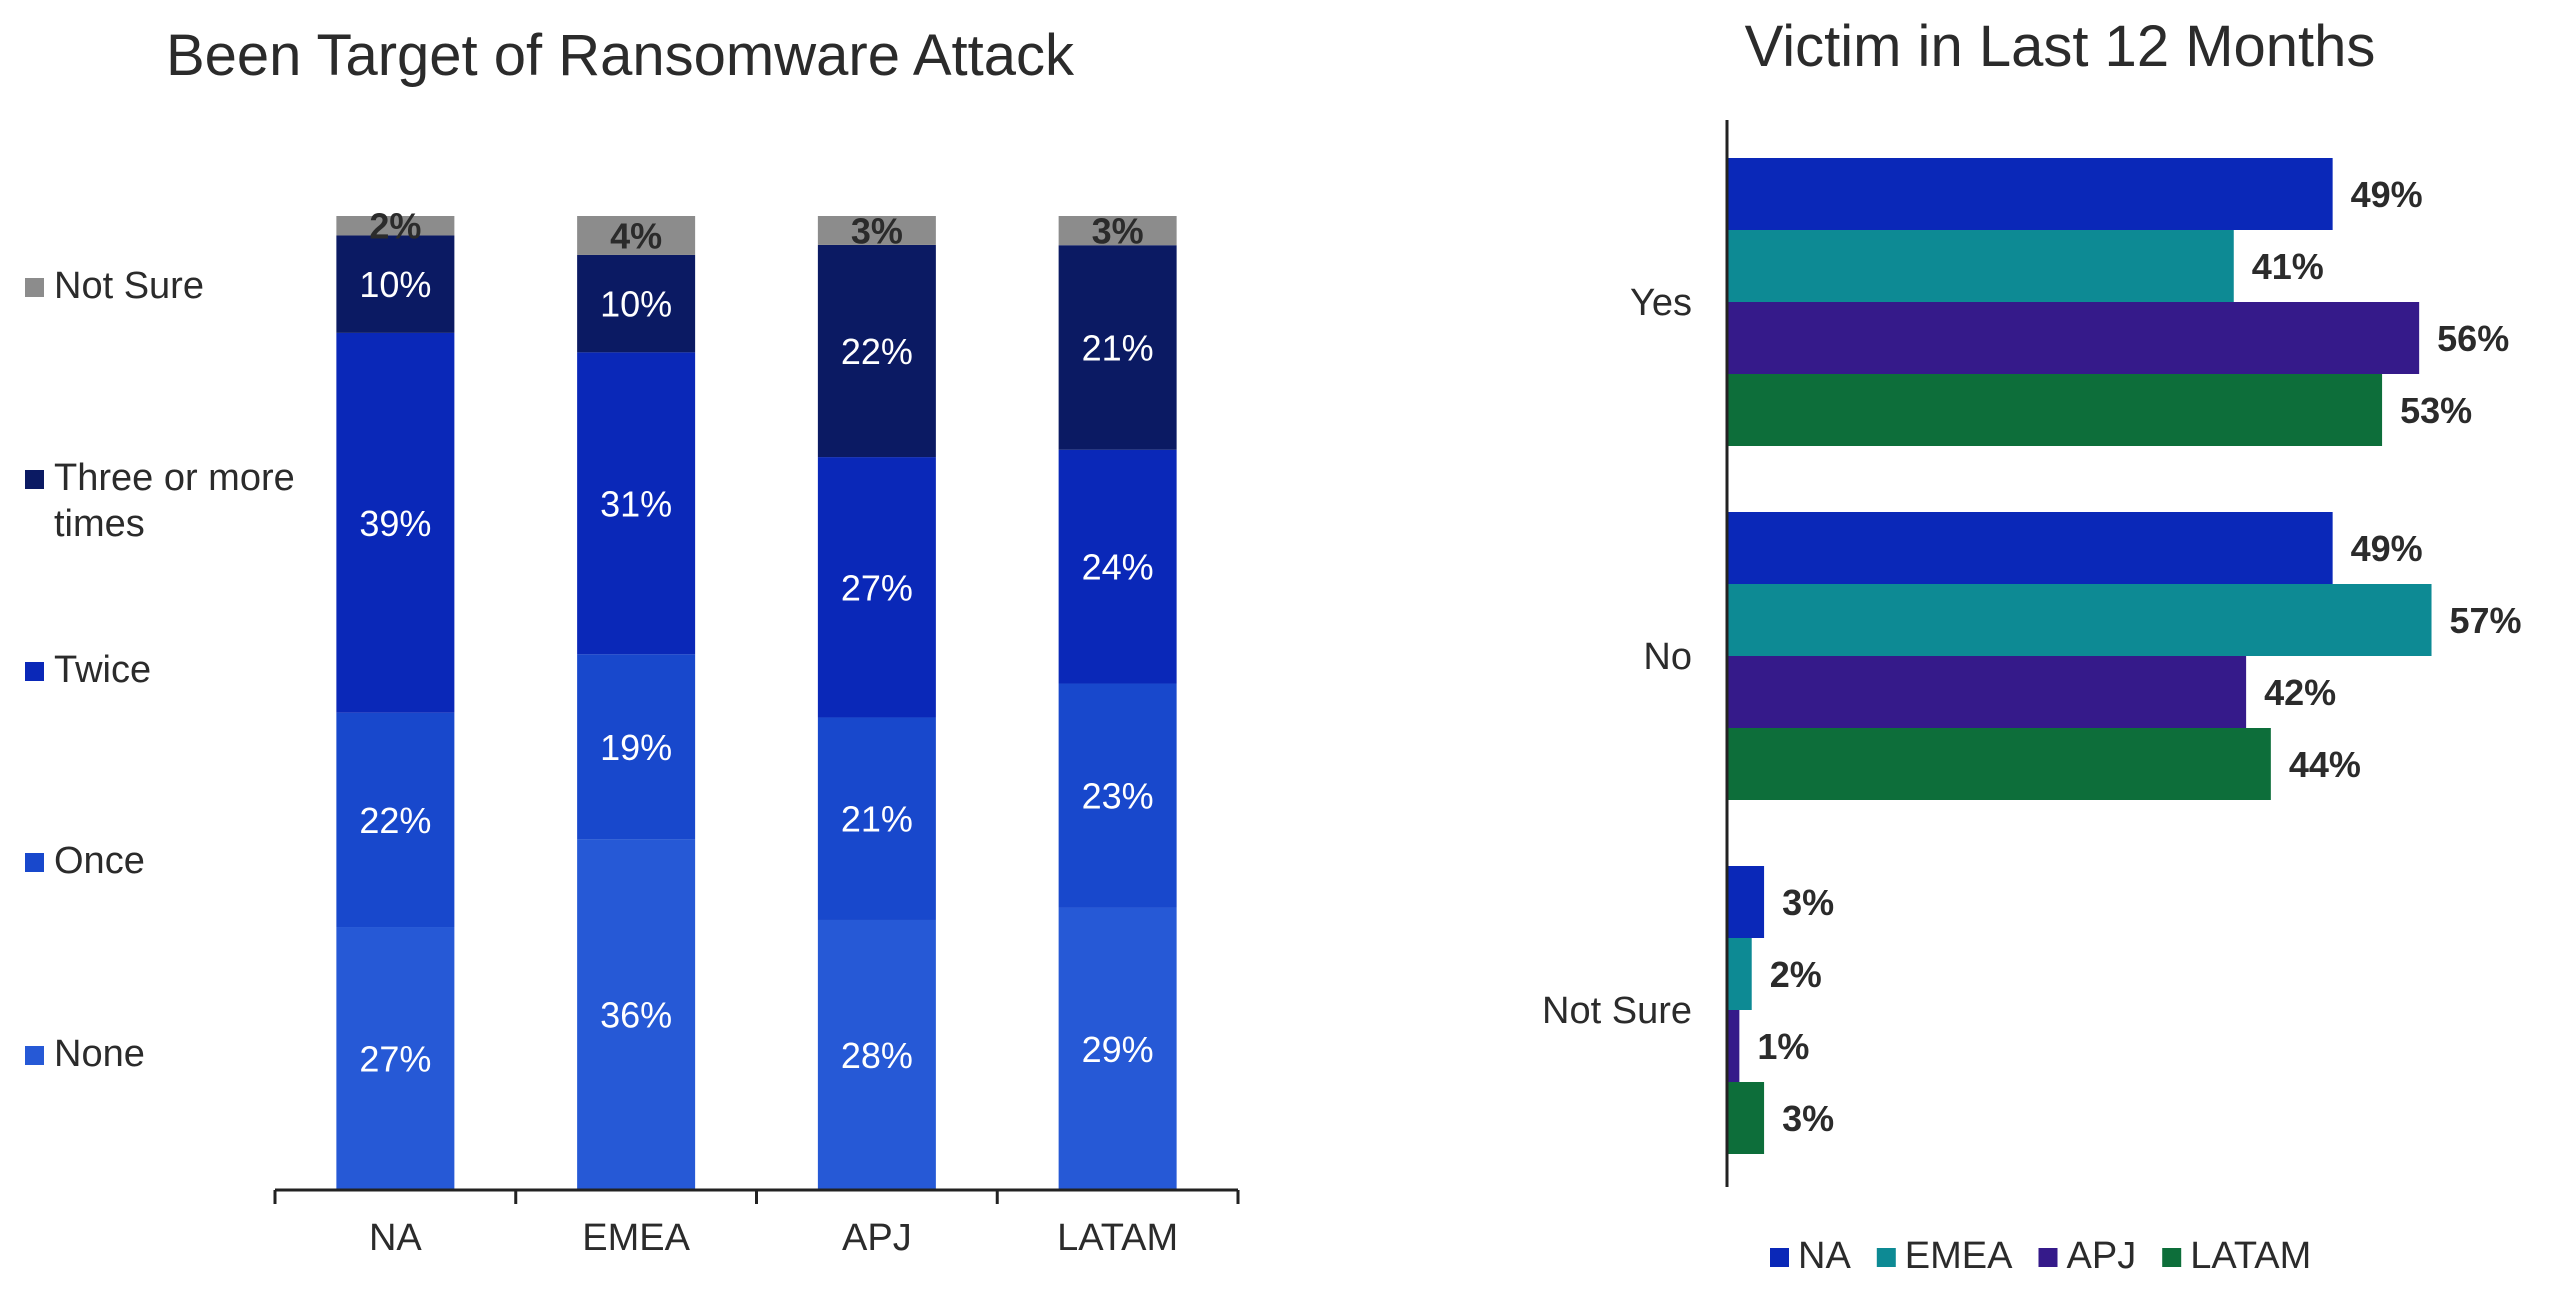 This screenshot has height=1302, width=2560. I want to click on bar-na-twice, so click(395, 522).